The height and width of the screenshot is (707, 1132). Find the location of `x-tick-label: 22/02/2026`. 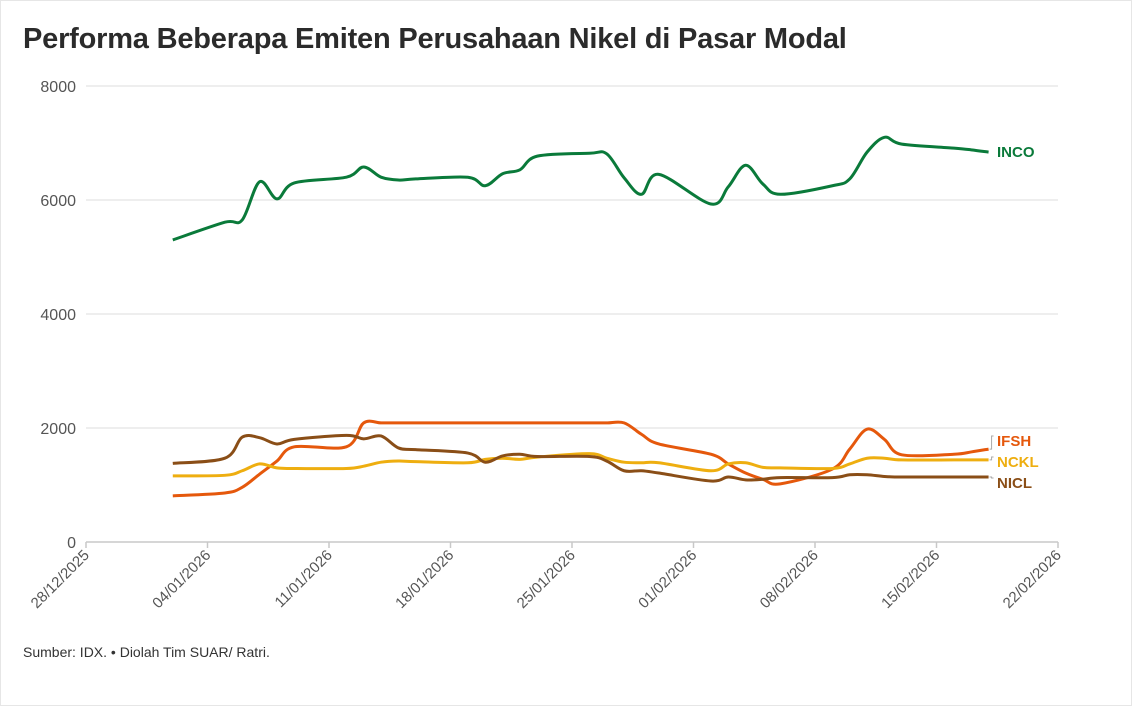

x-tick-label: 22/02/2026 is located at coordinates (1032, 579).